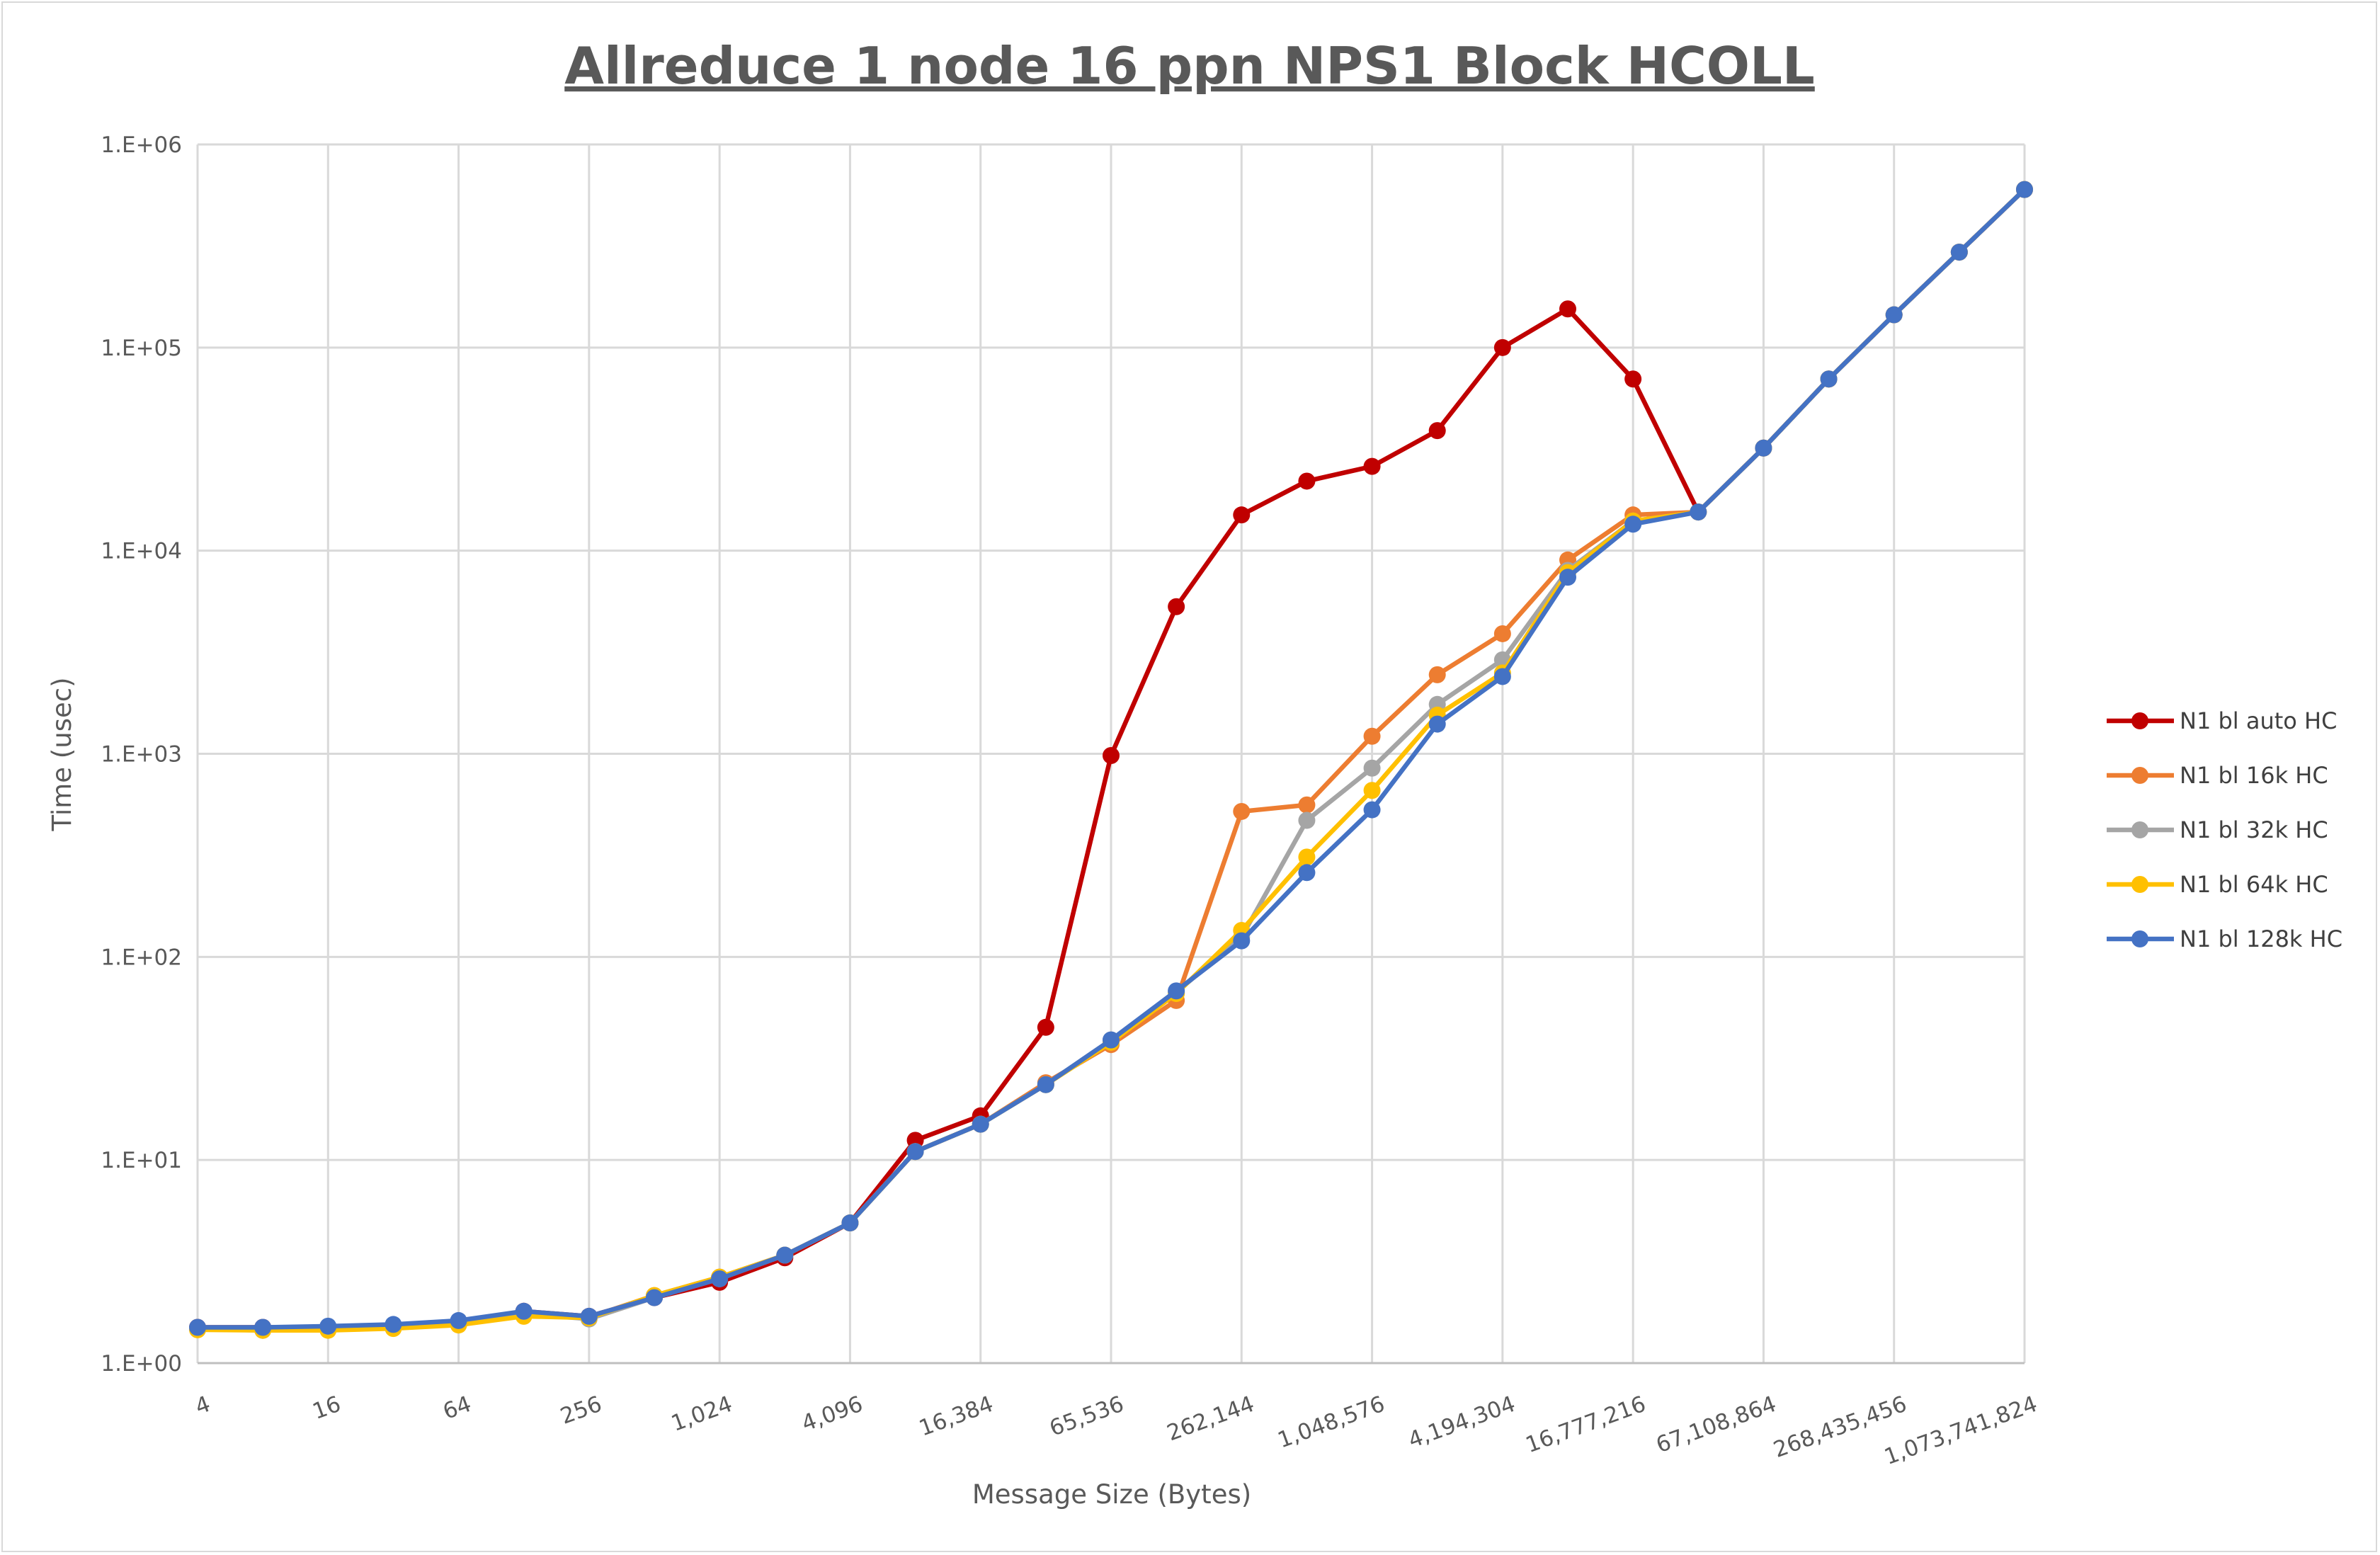 This screenshot has width=2380, height=1555. I want to click on y-tick-label: 1.E+03, so click(141, 755).